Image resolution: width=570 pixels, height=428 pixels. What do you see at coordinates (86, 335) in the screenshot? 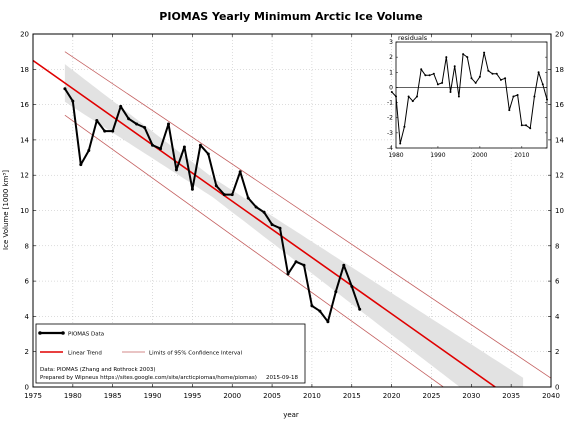
I see `legend-label-piomas-data: PIOMAS Data` at bounding box center [86, 335].